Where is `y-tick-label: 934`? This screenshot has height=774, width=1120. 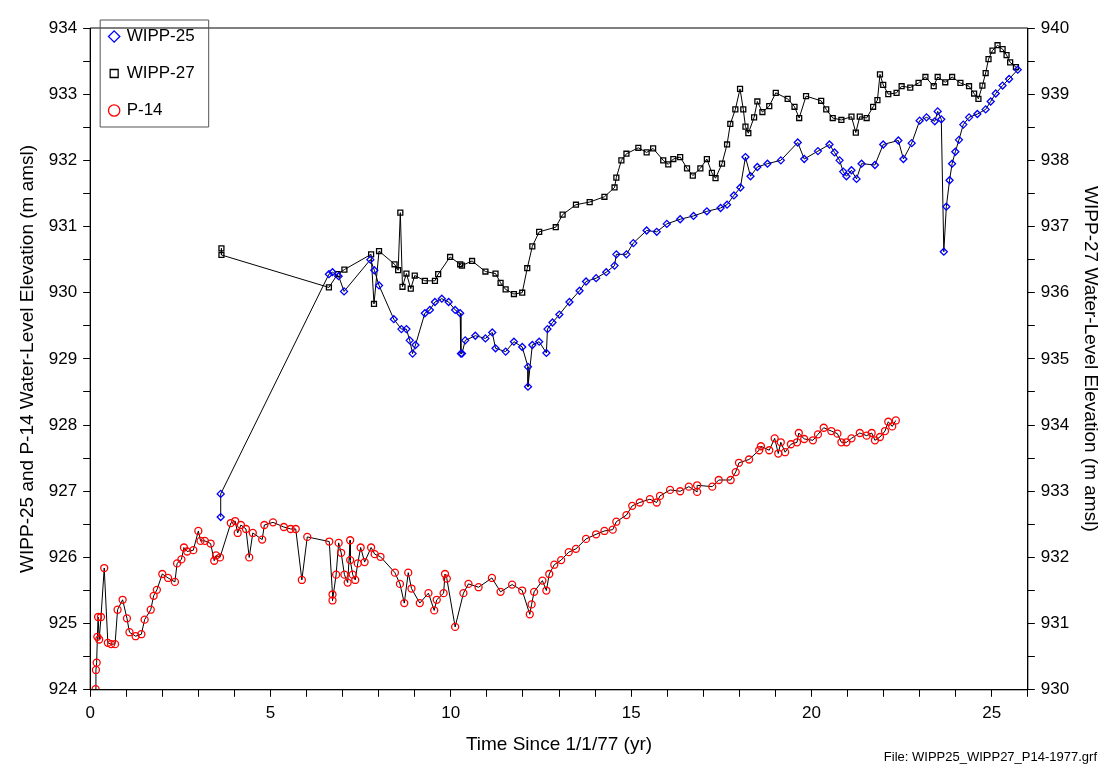 y-tick-label: 934 is located at coordinates (63, 27).